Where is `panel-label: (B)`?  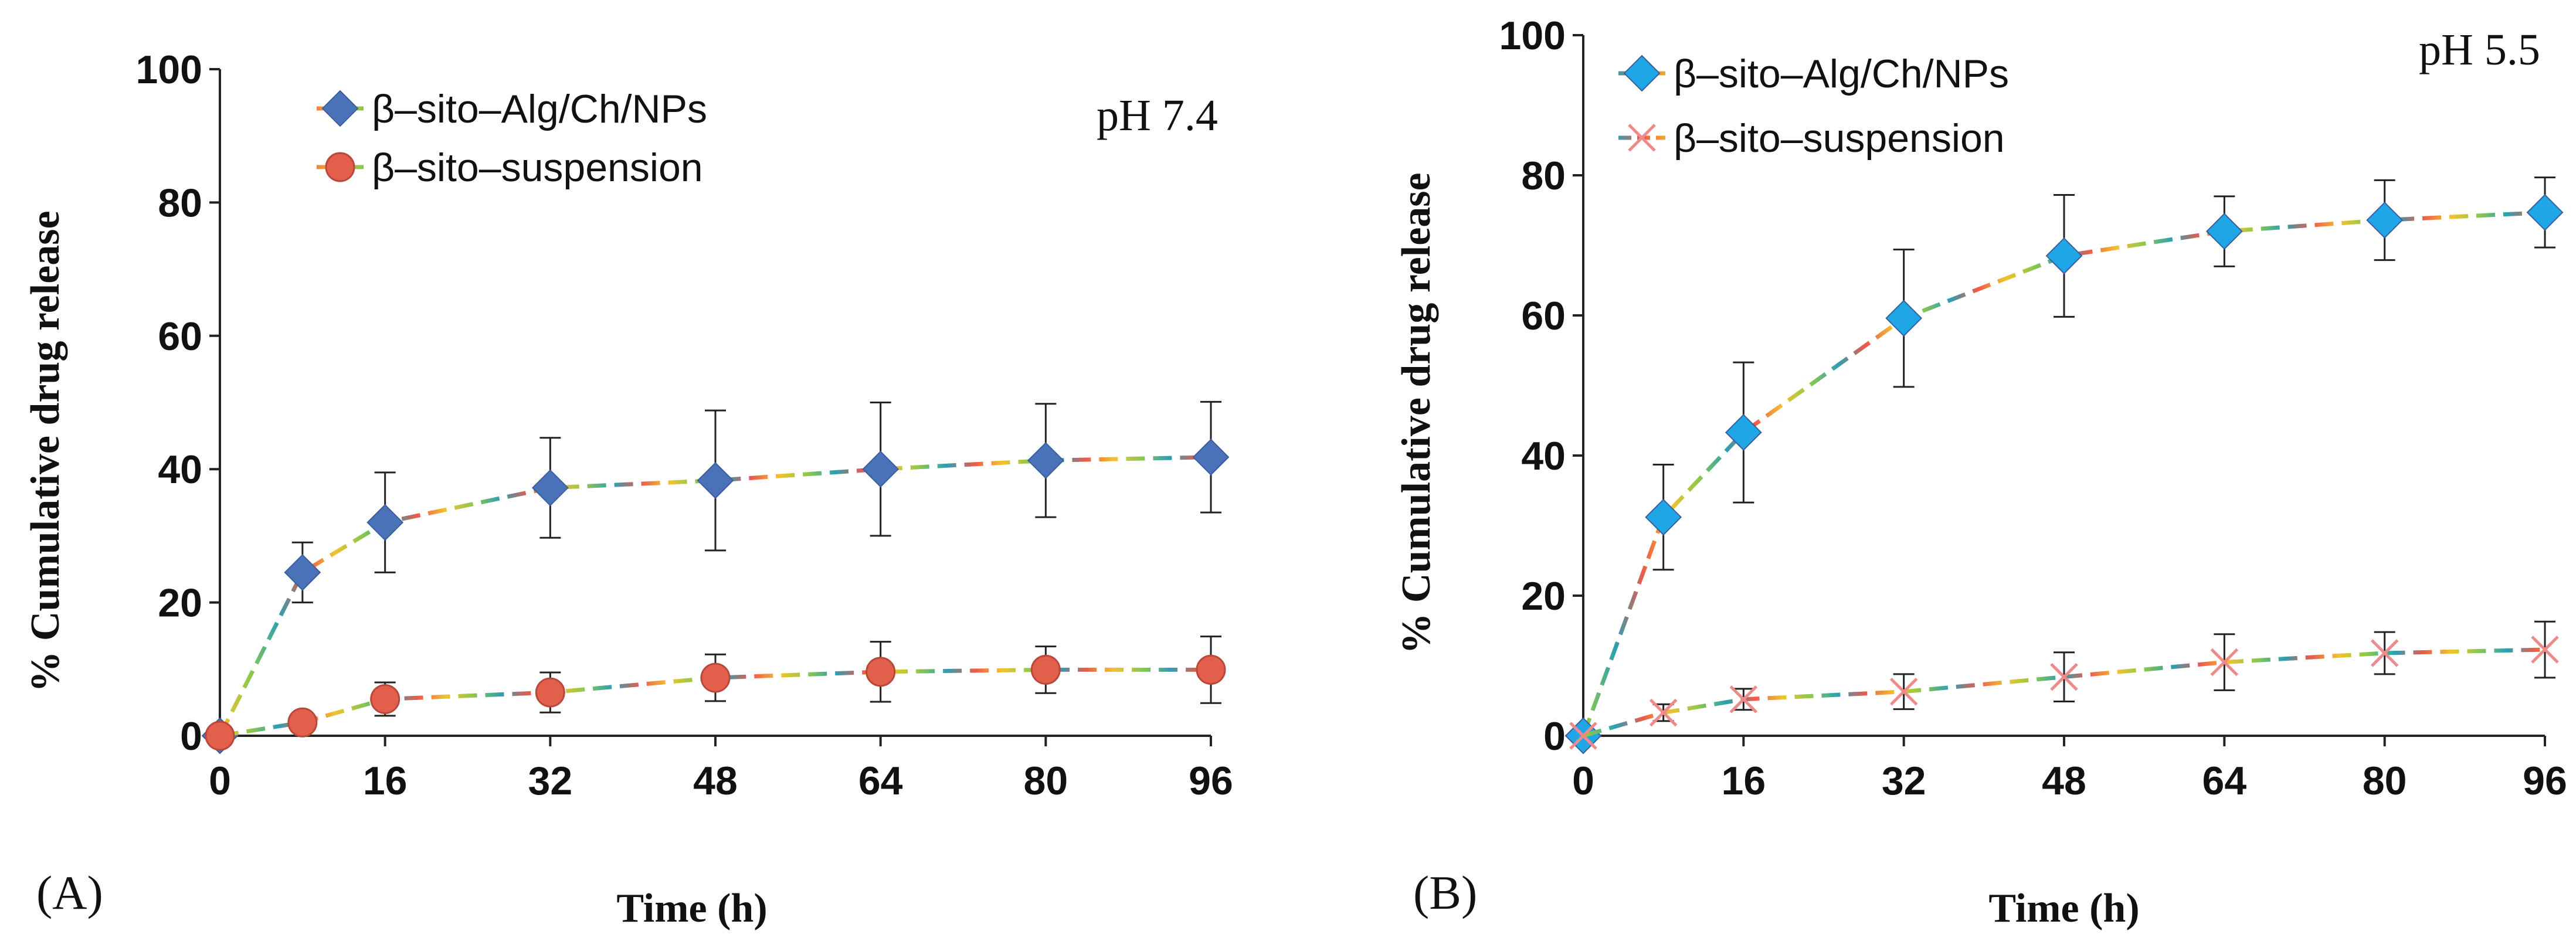
panel-label: (B) is located at coordinates (1445, 892).